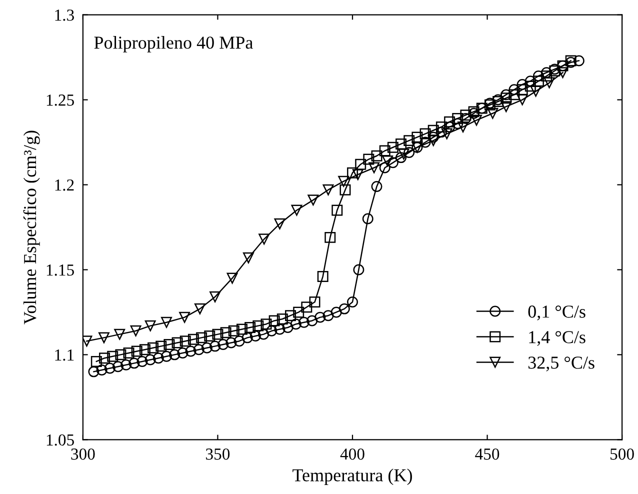  What do you see at coordinates (173, 44) in the screenshot?
I see `annotation: Polipropileno 40 MPa` at bounding box center [173, 44].